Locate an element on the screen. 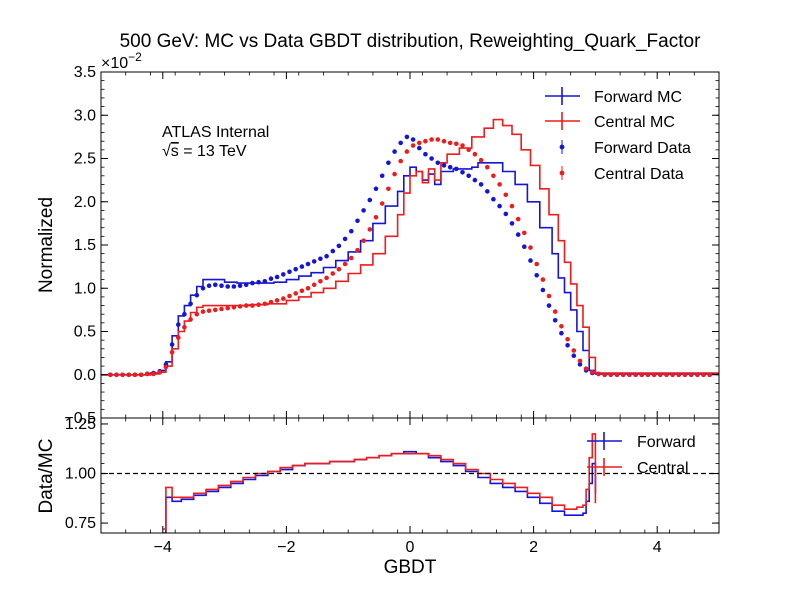 The image size is (799, 599). legend-label-forward: Forward is located at coordinates (666, 442).